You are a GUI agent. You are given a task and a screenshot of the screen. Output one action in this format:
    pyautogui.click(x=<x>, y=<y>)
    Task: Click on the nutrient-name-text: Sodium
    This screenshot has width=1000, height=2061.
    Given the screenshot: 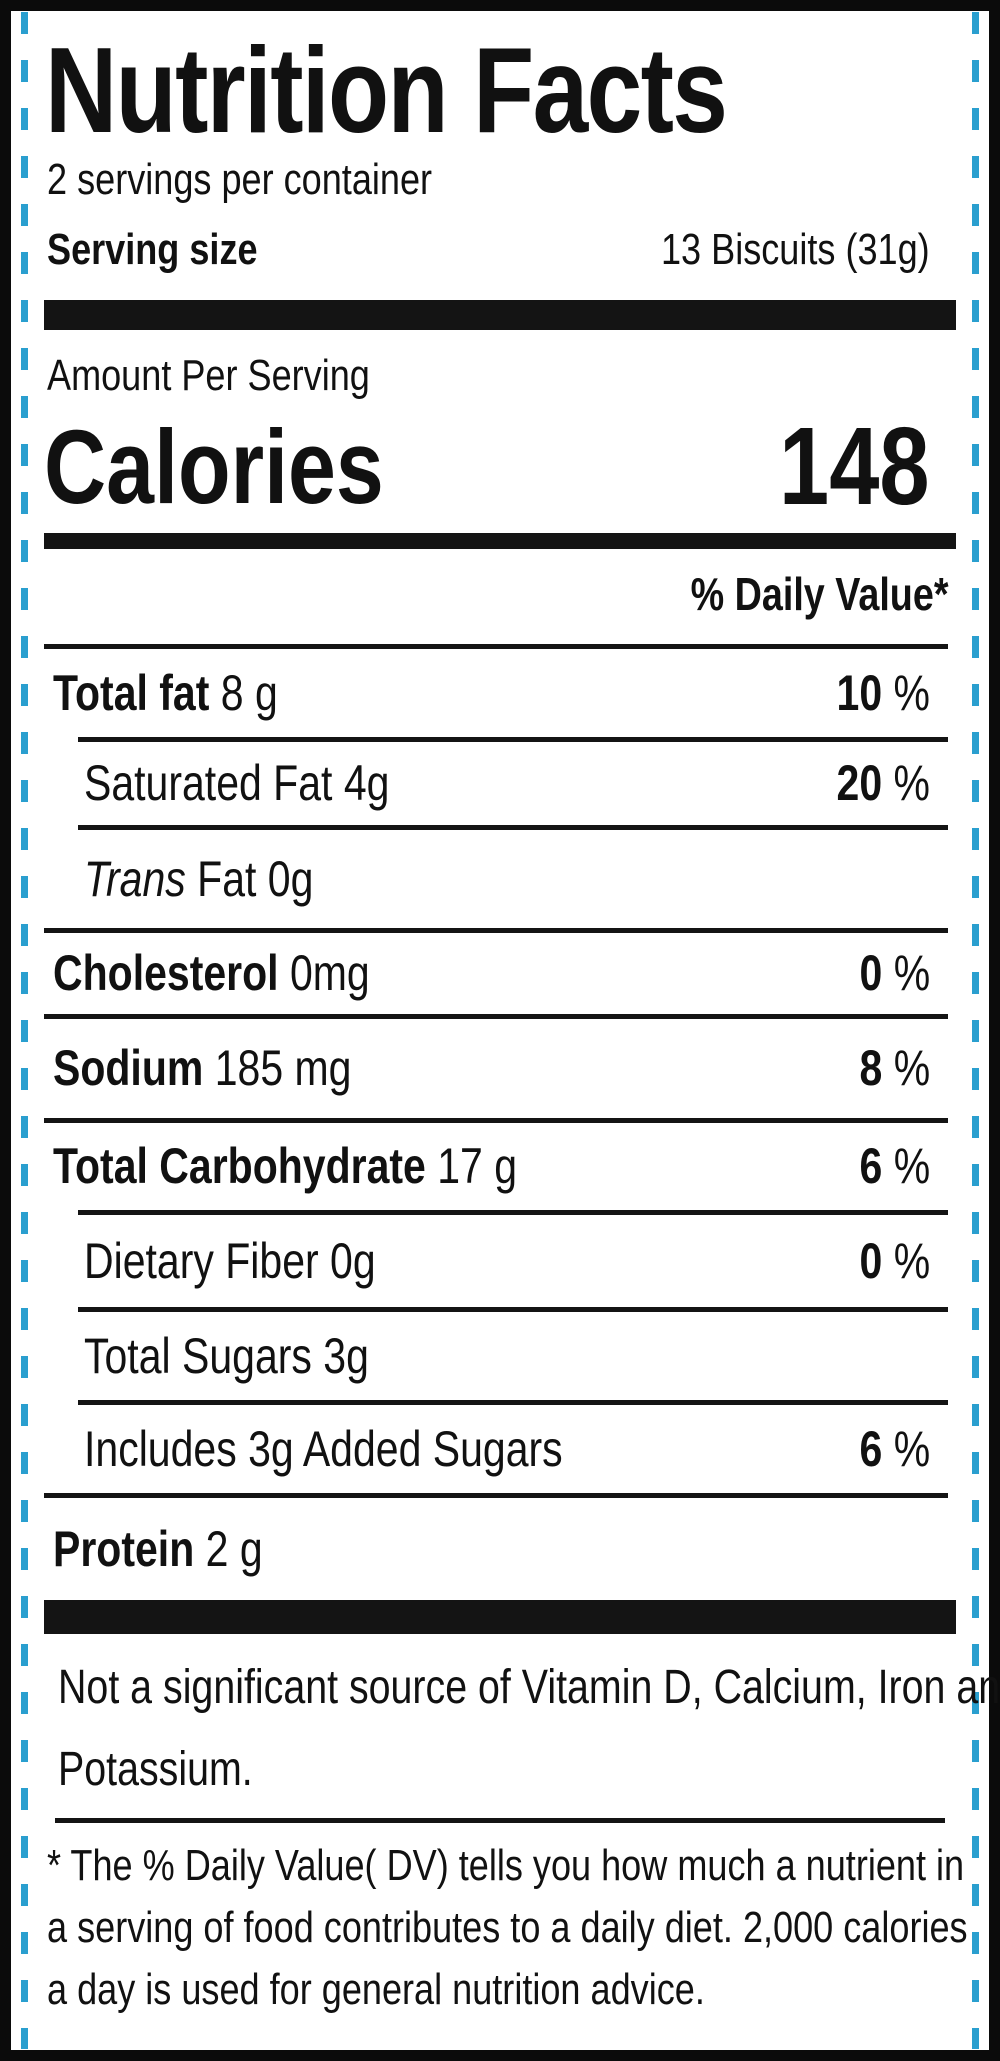 What is the action you would take?
    pyautogui.click(x=128, y=1068)
    